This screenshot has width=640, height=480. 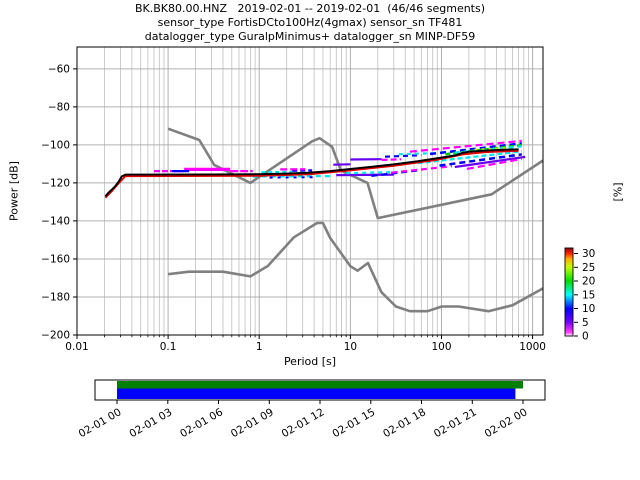 I want to click on timeline-tick-label: 02-02 00, so click(x=506, y=423).